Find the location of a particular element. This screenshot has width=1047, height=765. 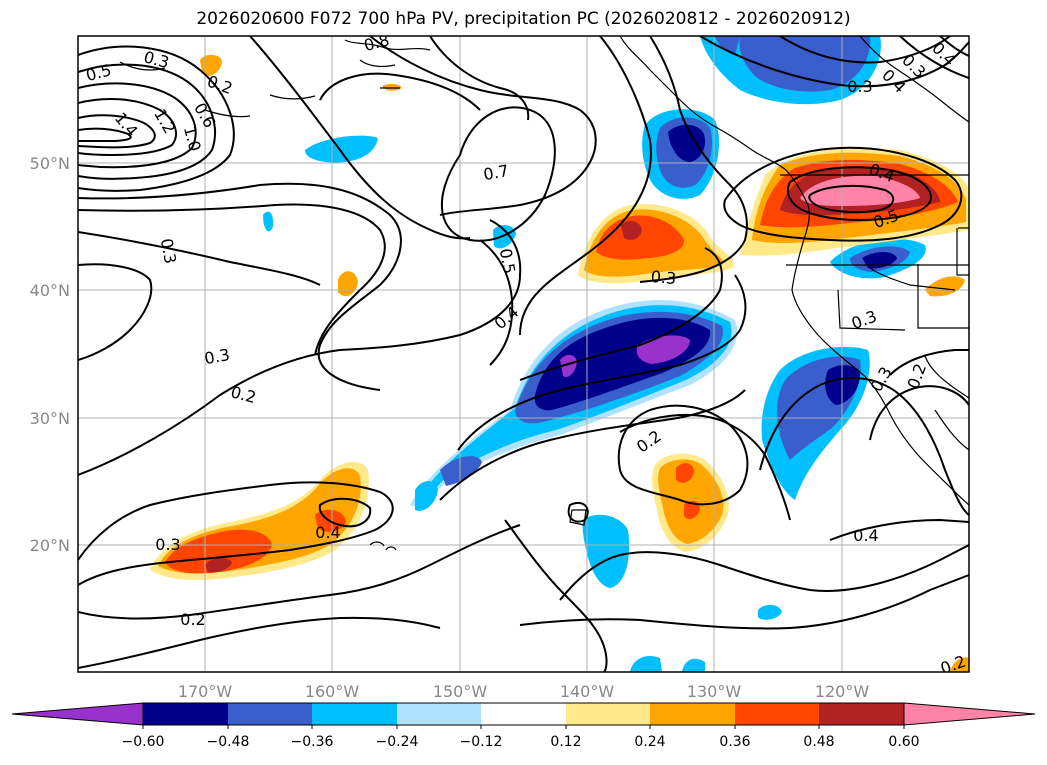

lon-label: 160°W is located at coordinates (332, 691).